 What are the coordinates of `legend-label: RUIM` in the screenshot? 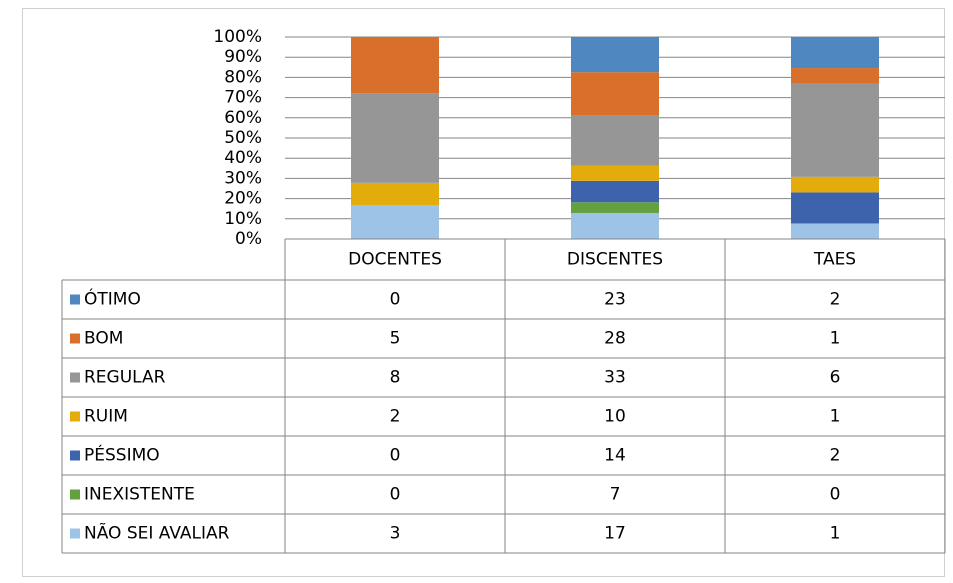 It's located at (106, 417).